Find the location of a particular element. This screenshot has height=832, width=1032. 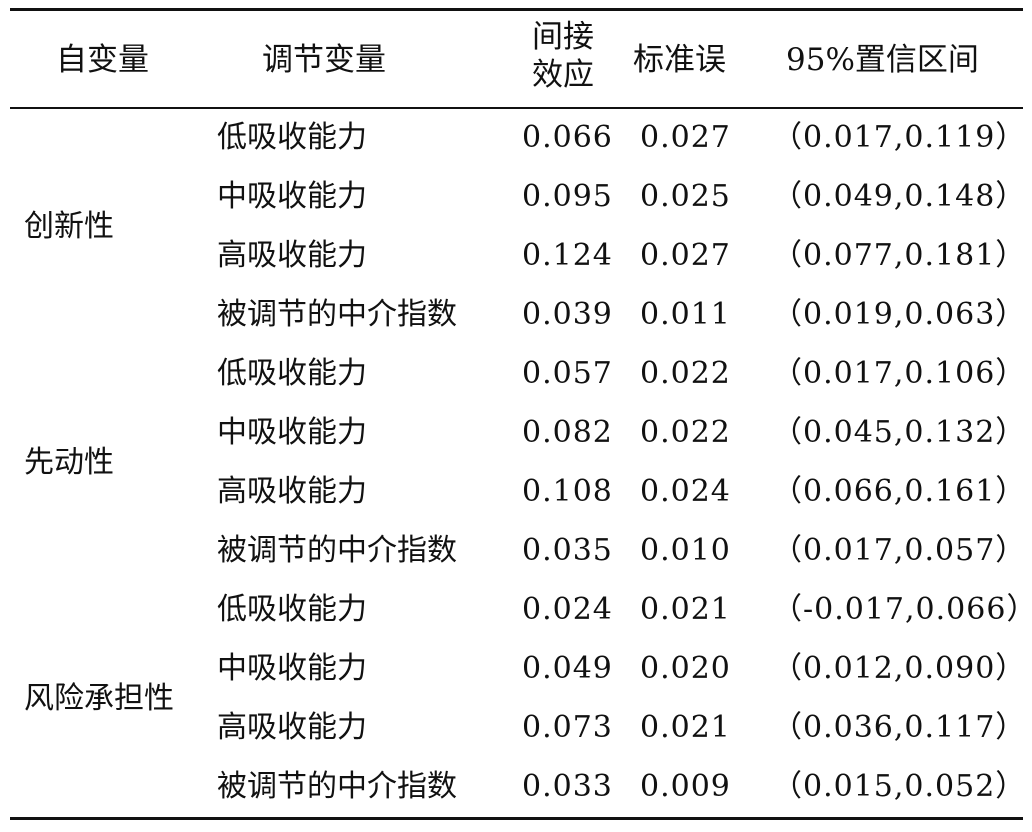

bottom-rule is located at coordinates (516, 818).